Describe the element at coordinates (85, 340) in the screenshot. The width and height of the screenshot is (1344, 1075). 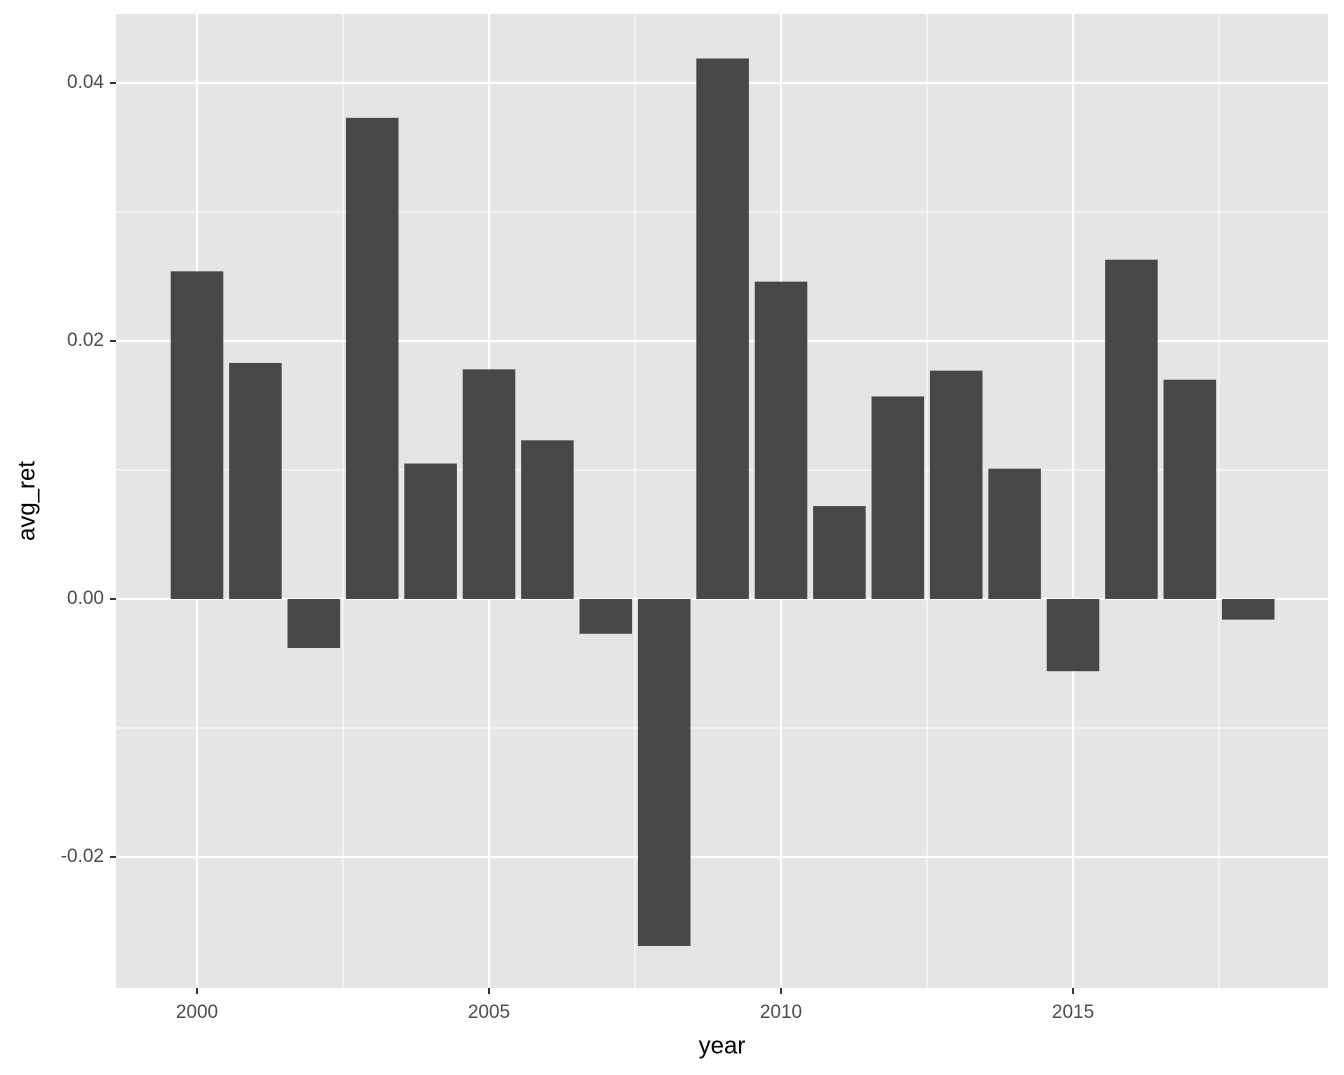
I see `y-tick-label: 0.02` at that location.